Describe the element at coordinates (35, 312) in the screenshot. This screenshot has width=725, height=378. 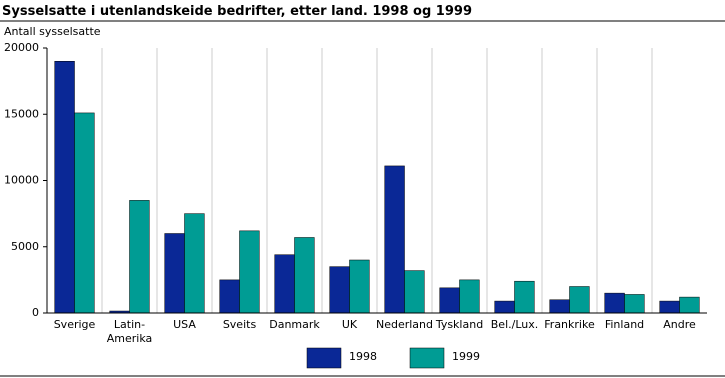
I see `y-tick-label: 0` at that location.